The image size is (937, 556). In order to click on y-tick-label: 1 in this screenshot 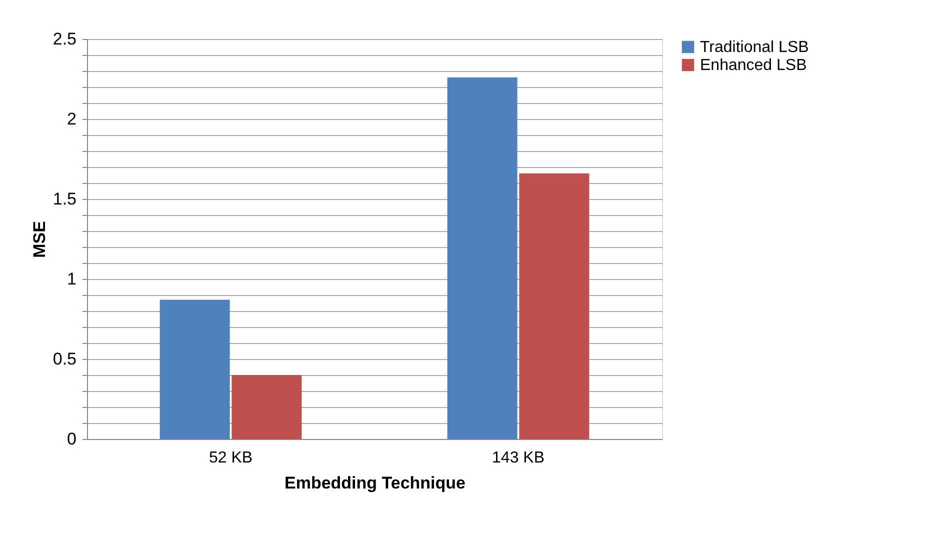, I will do `click(71, 279)`.